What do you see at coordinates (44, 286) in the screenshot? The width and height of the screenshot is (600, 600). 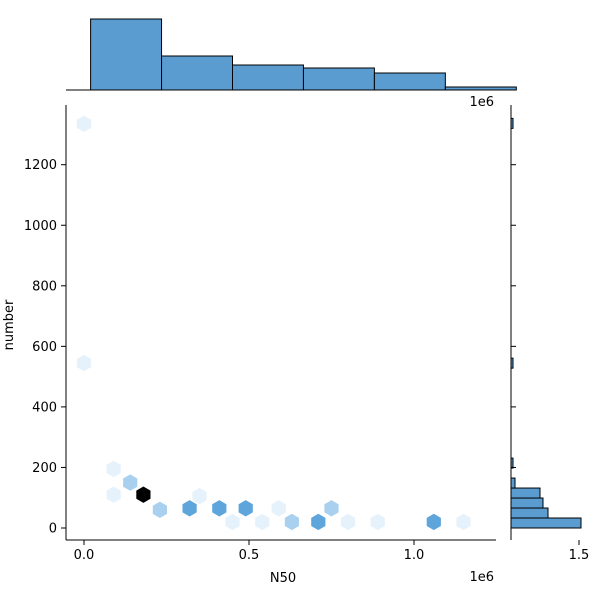 I see `y-tick-label: 800` at bounding box center [44, 286].